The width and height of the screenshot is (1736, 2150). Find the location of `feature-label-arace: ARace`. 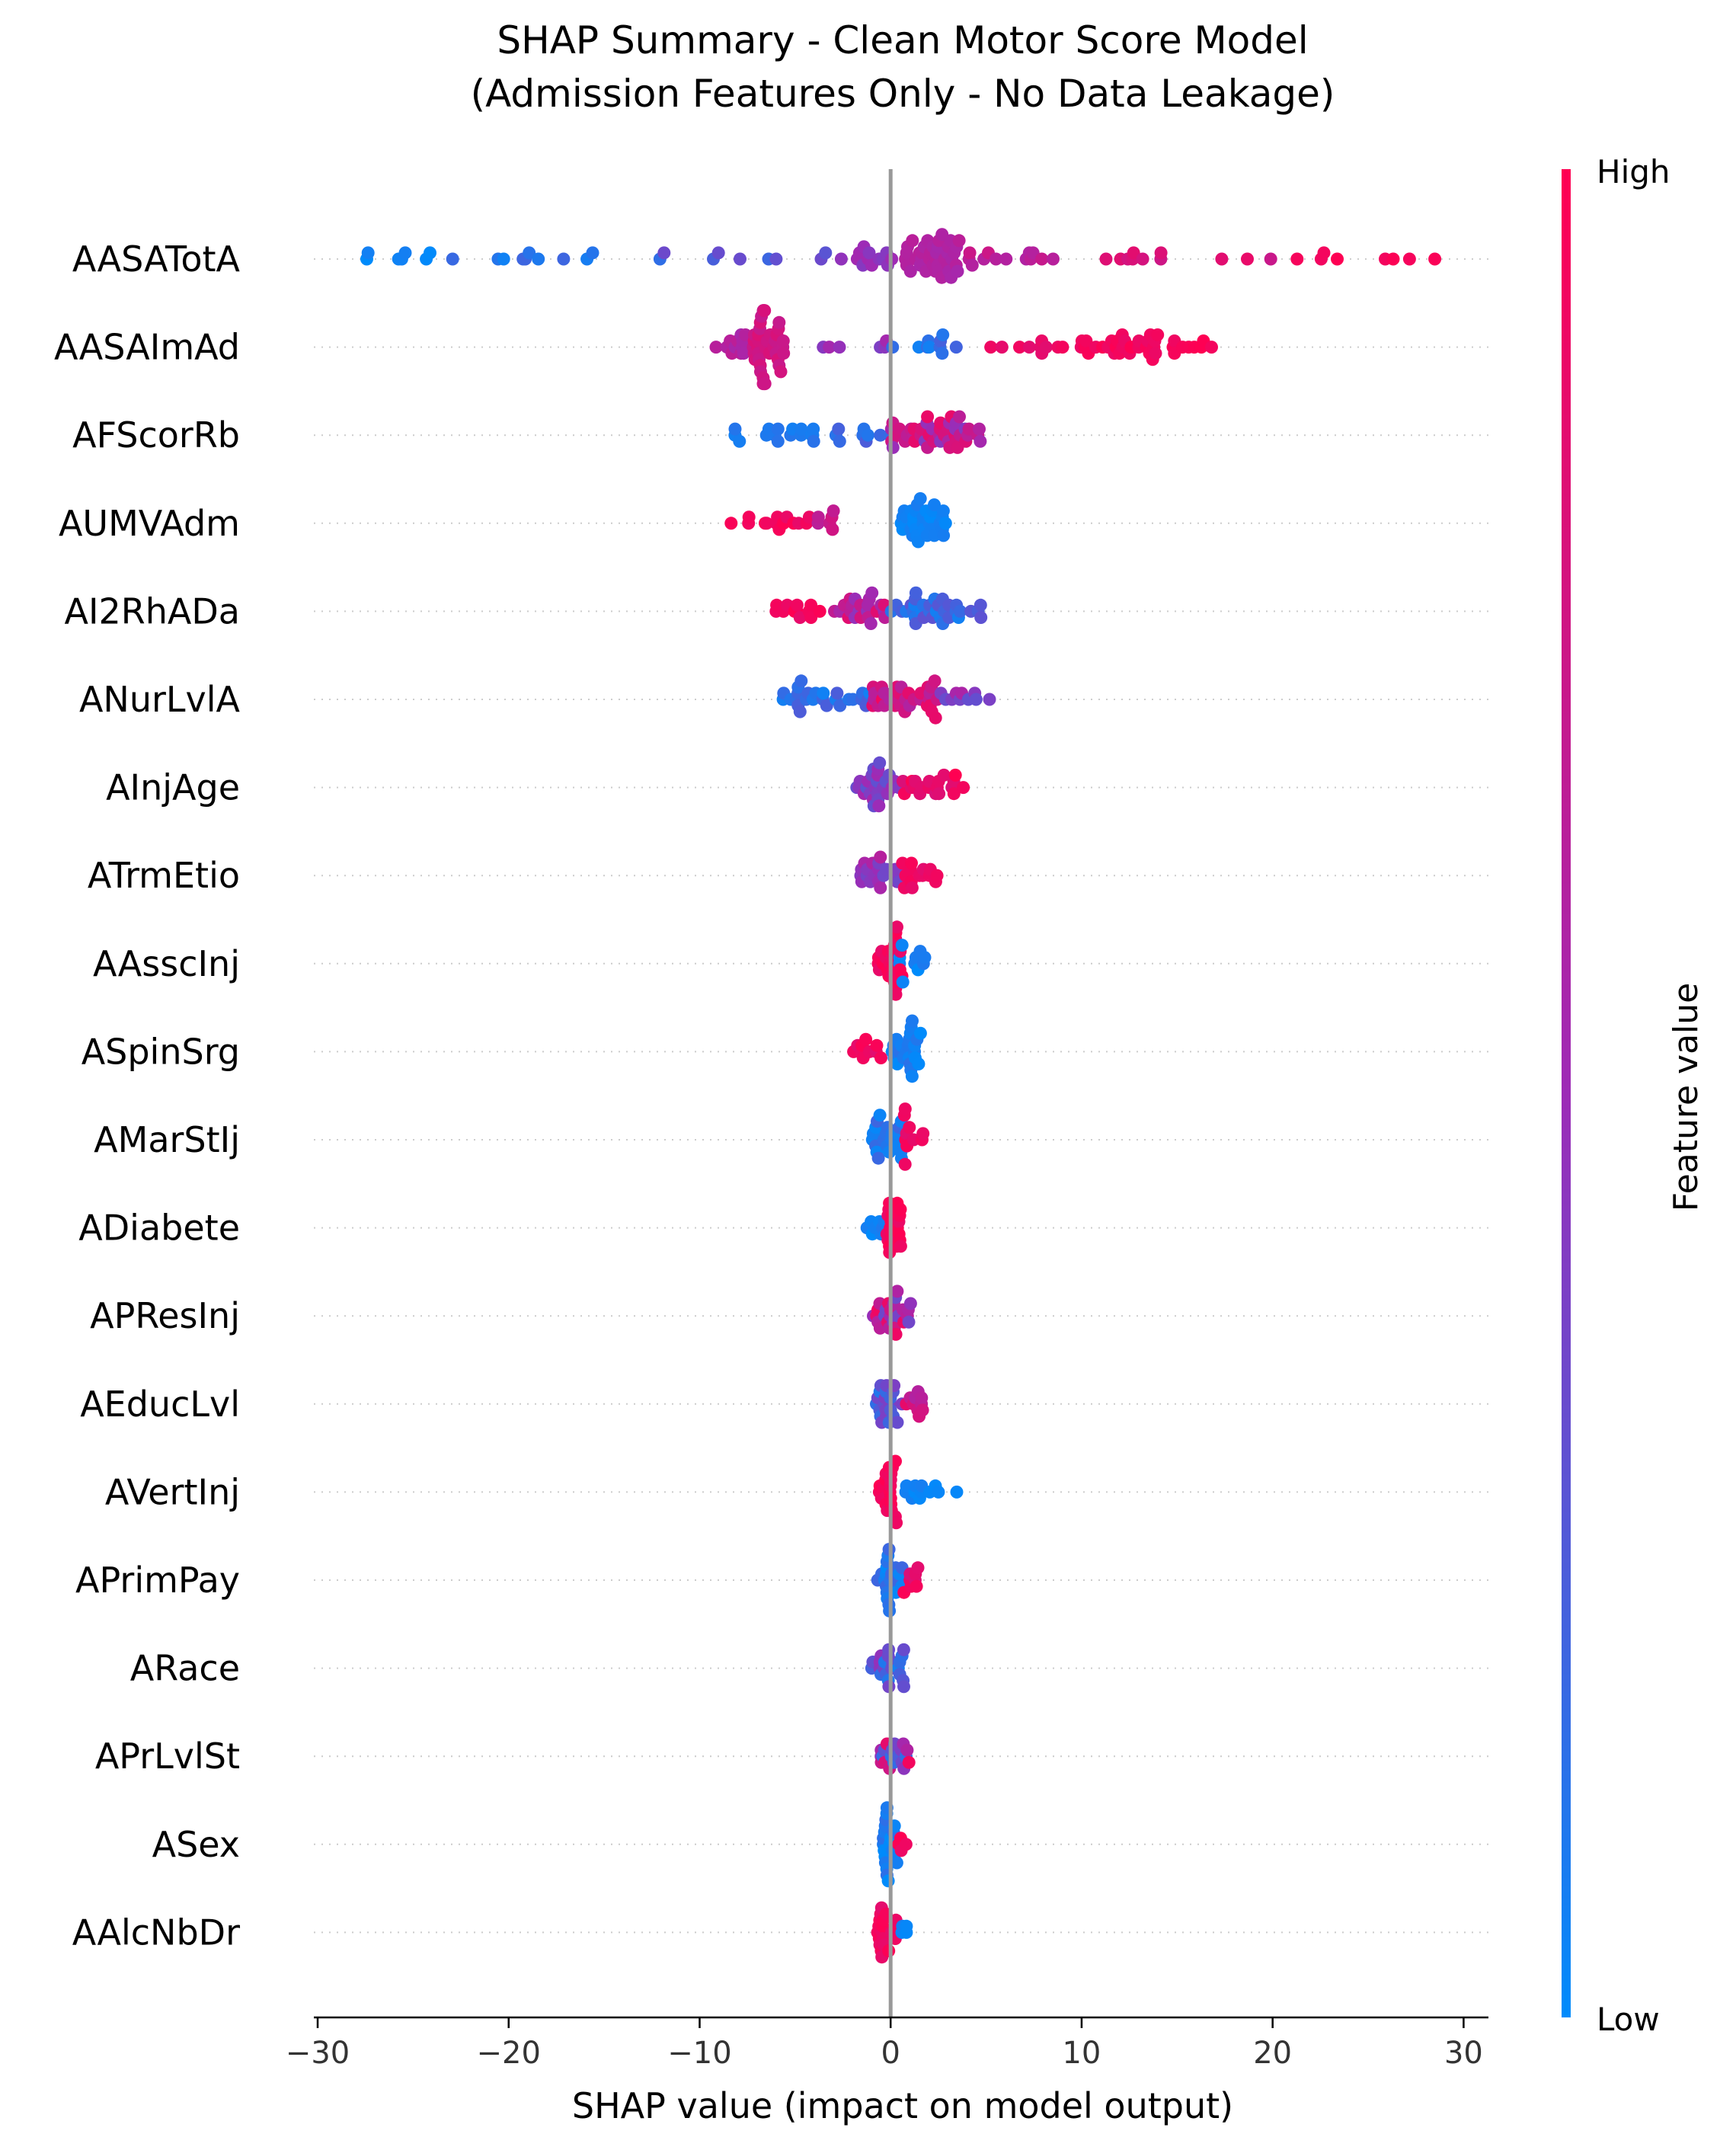

feature-label-arace: ARace is located at coordinates (185, 1669).